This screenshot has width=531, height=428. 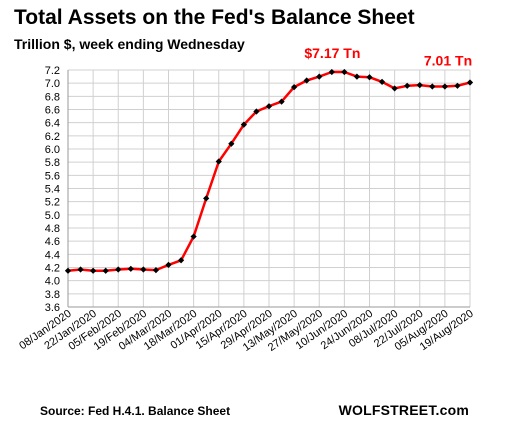 I want to click on y-tick-label: 5.8, so click(x=52, y=163).